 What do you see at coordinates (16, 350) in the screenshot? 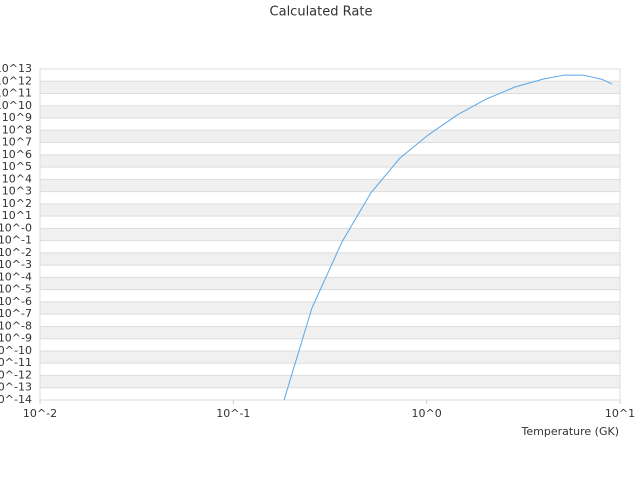
I see `y-tick-label: 10^-10` at bounding box center [16, 350].